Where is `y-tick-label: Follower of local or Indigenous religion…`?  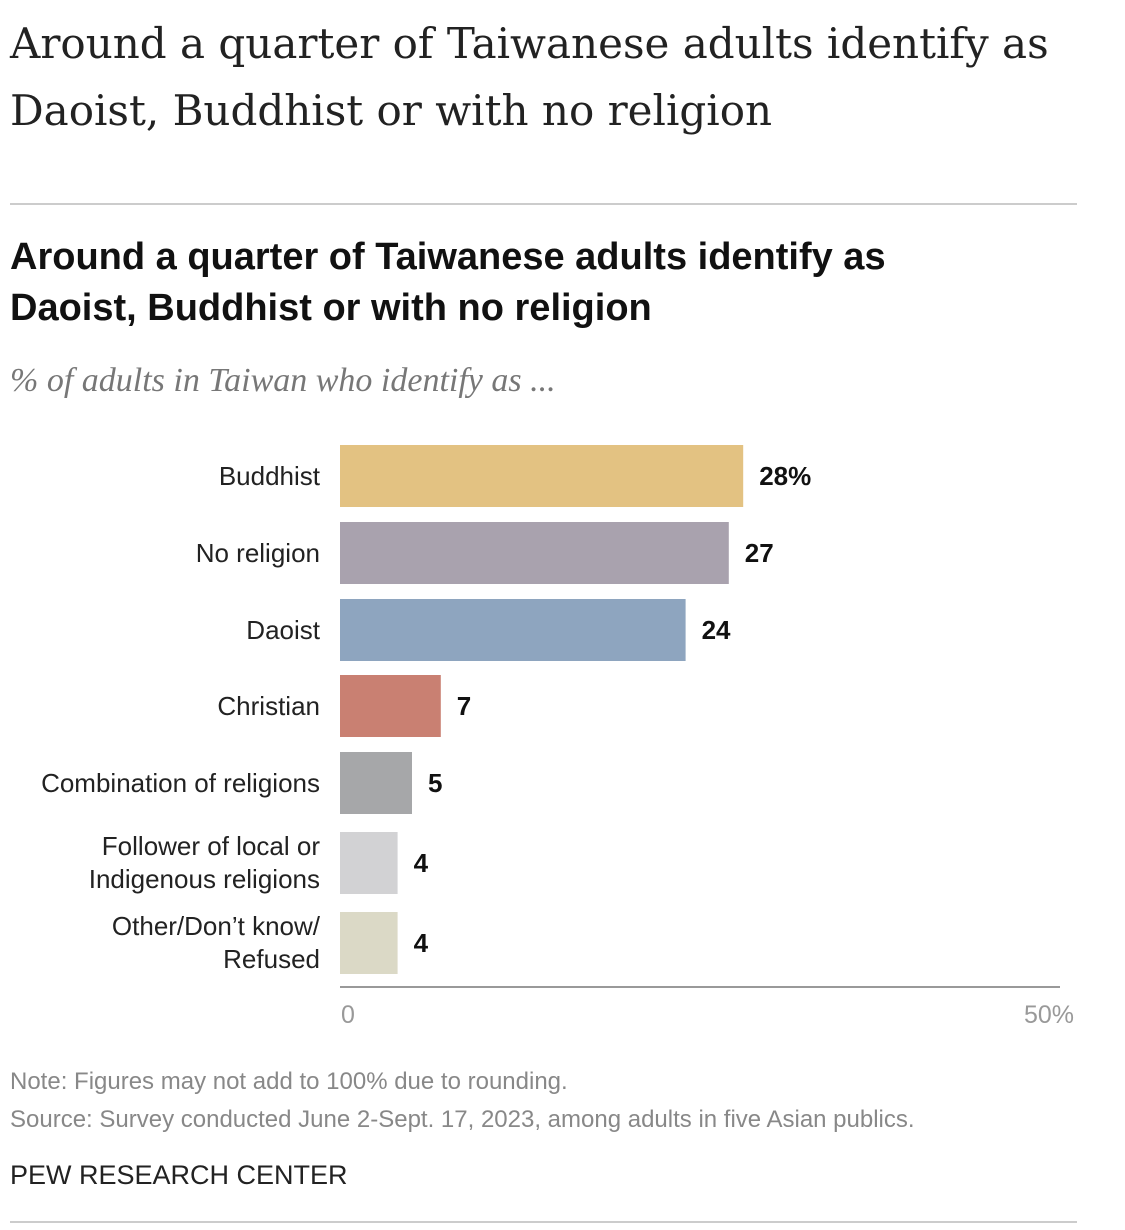 y-tick-label: Follower of local or Indigenous religion… is located at coordinates (204, 862).